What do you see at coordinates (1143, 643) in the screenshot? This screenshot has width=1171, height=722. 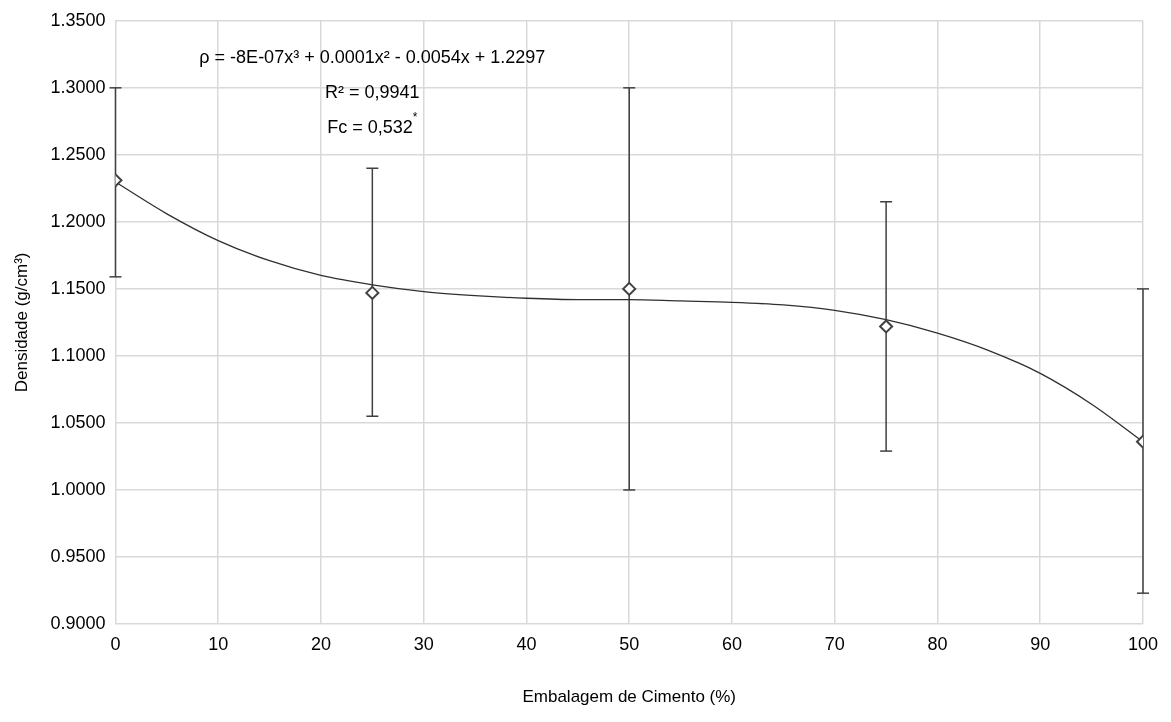 I see `x-tick-label: 100` at bounding box center [1143, 643].